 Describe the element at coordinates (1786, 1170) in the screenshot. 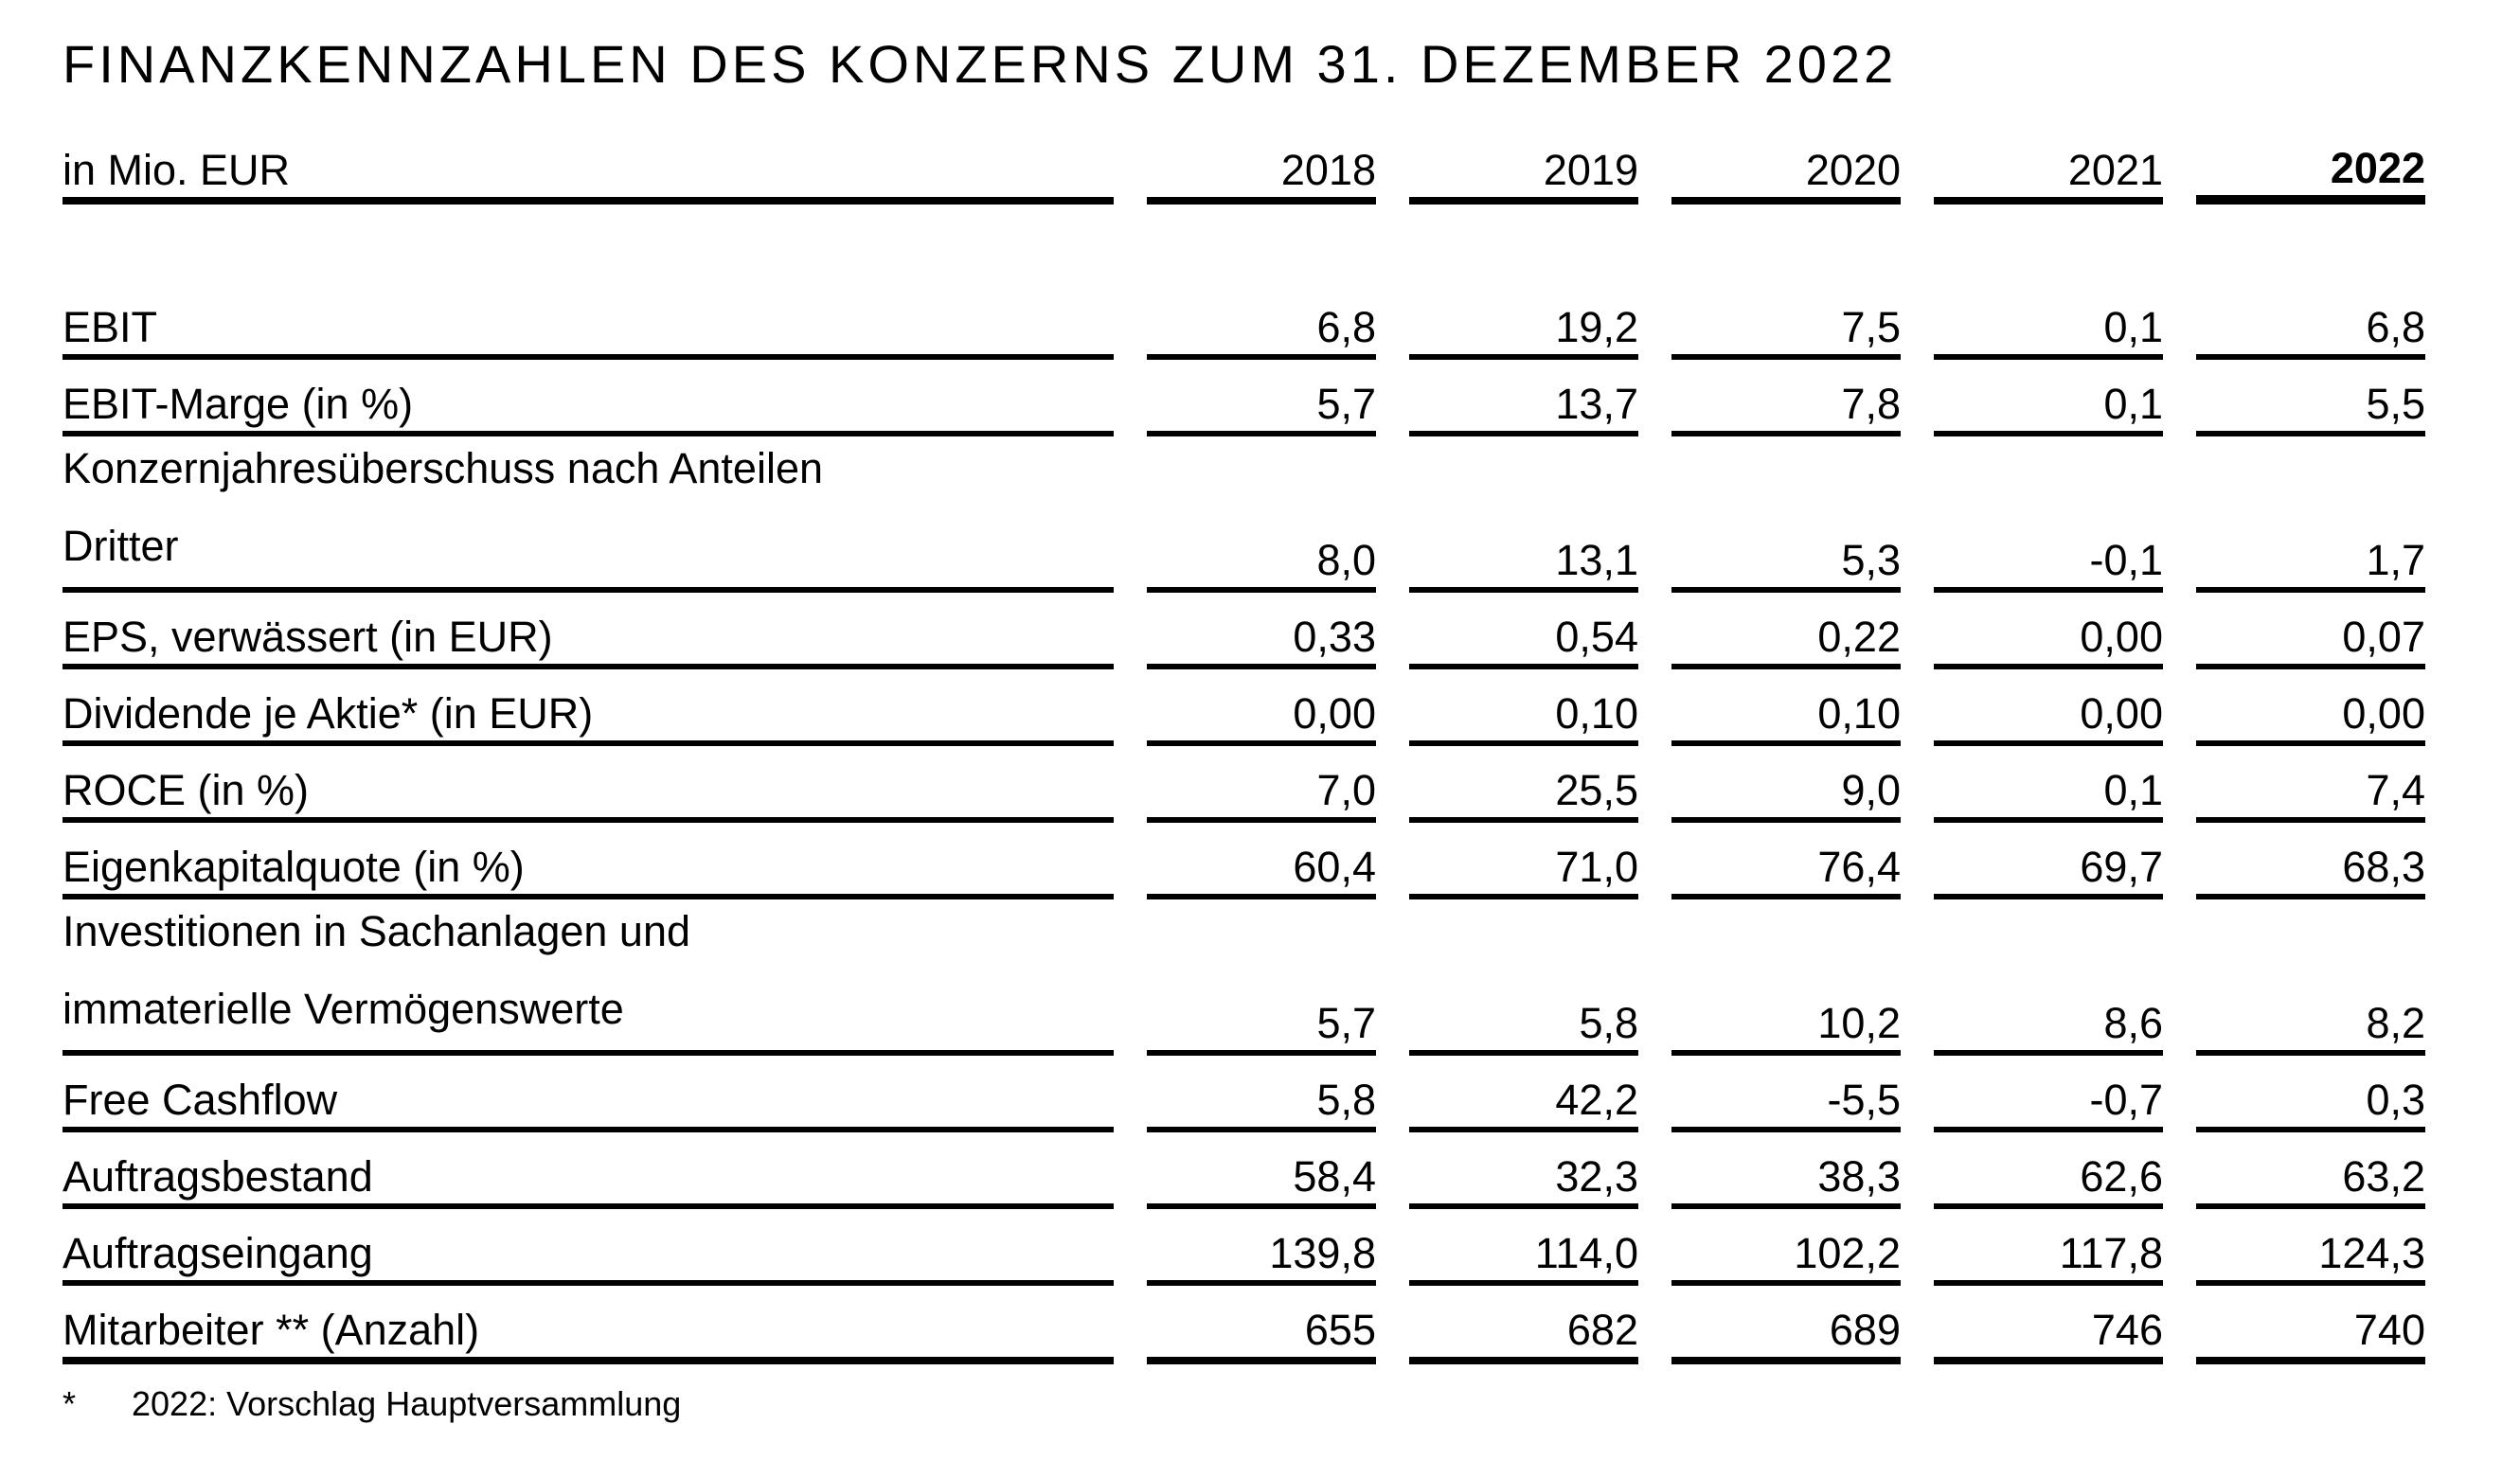

I see `row-value: 38,3` at that location.